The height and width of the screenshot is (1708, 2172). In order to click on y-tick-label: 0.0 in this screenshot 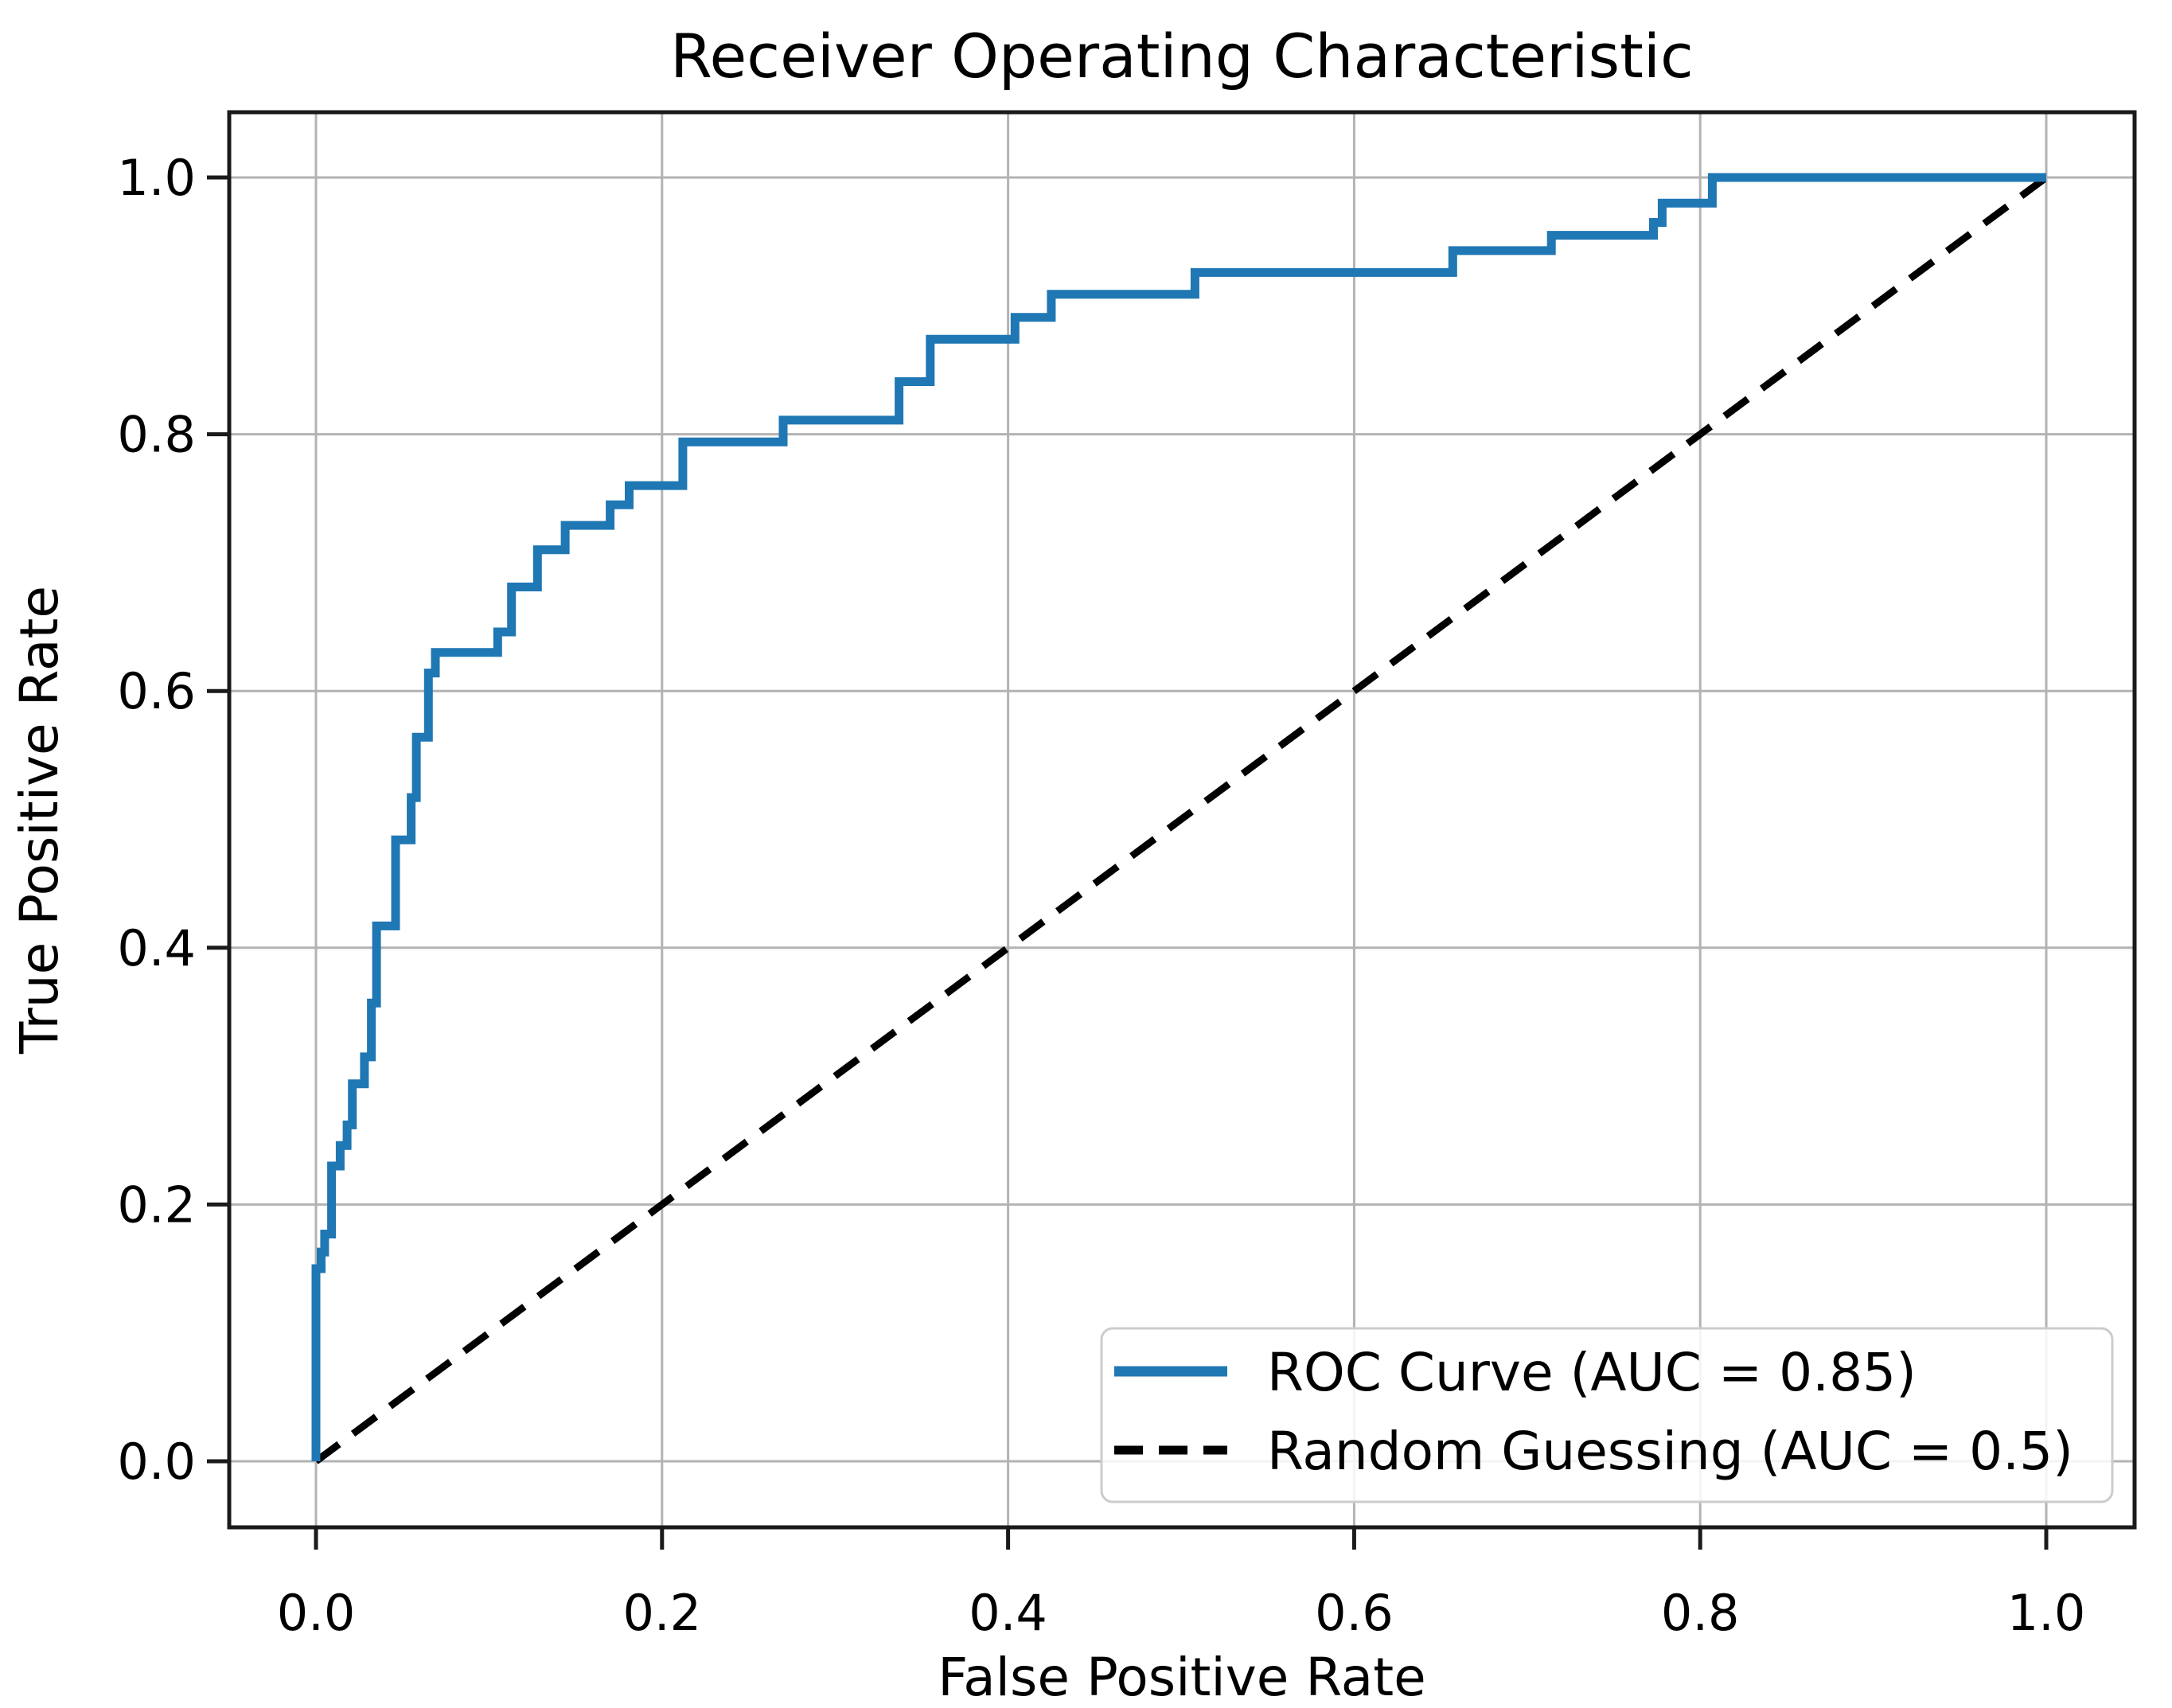, I will do `click(156, 1462)`.